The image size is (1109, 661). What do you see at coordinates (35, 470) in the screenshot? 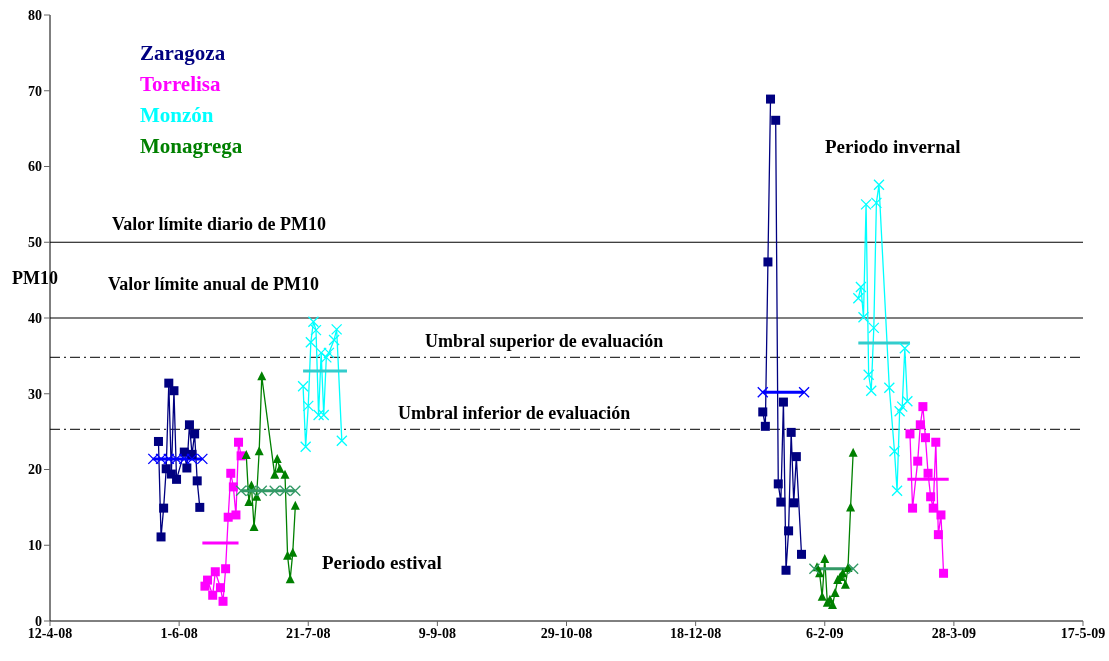
I see `y-tick-label: 20` at bounding box center [35, 470].